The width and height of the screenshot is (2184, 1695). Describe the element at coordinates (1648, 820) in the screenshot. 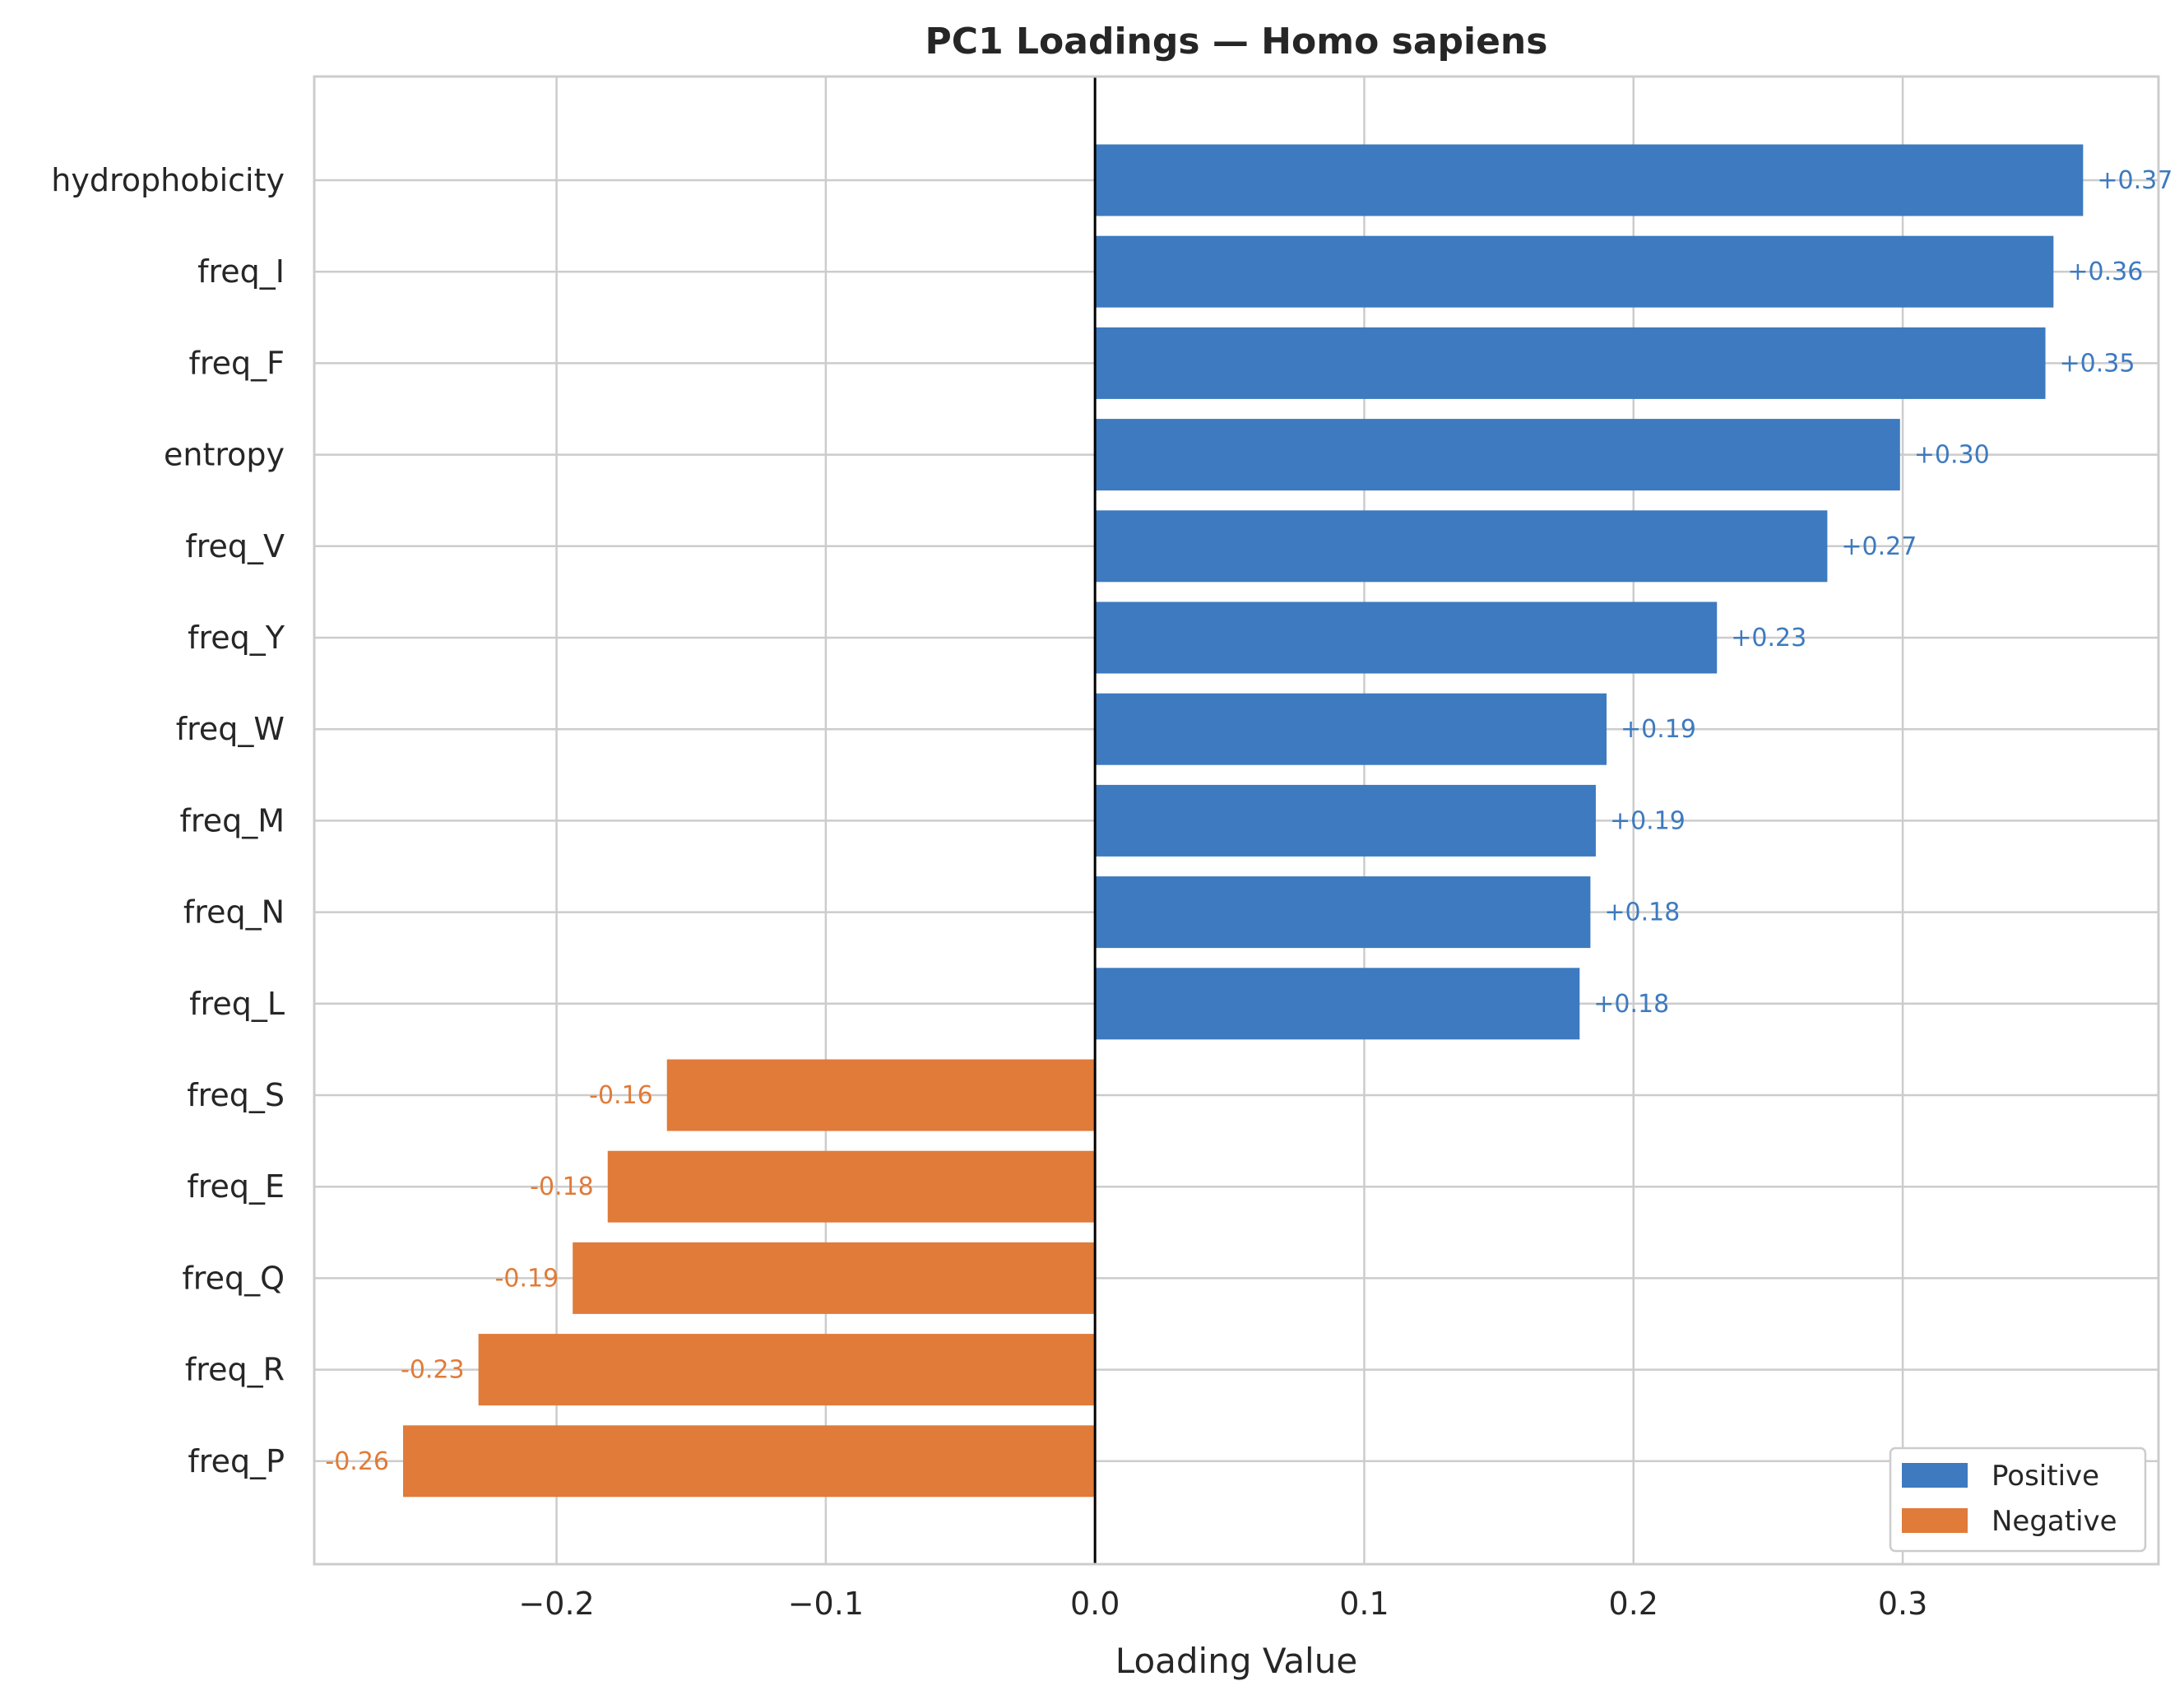

I see `value-label-freq_M: +0.19` at that location.